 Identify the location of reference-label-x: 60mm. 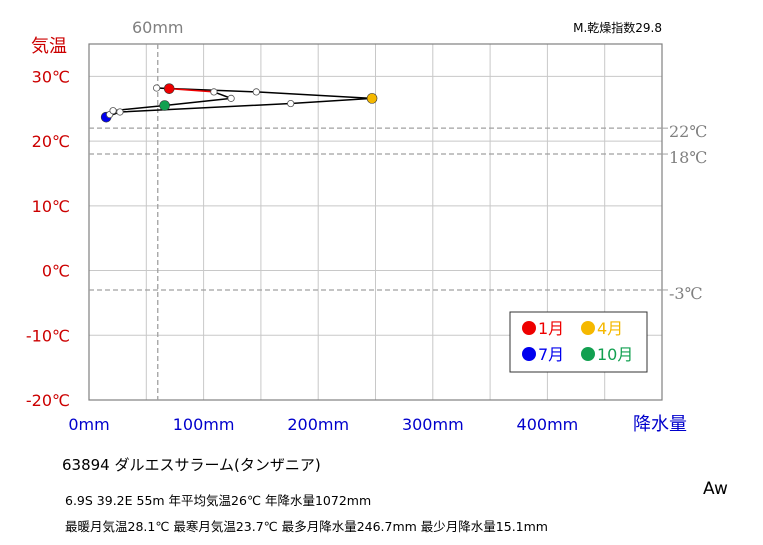
(158, 27).